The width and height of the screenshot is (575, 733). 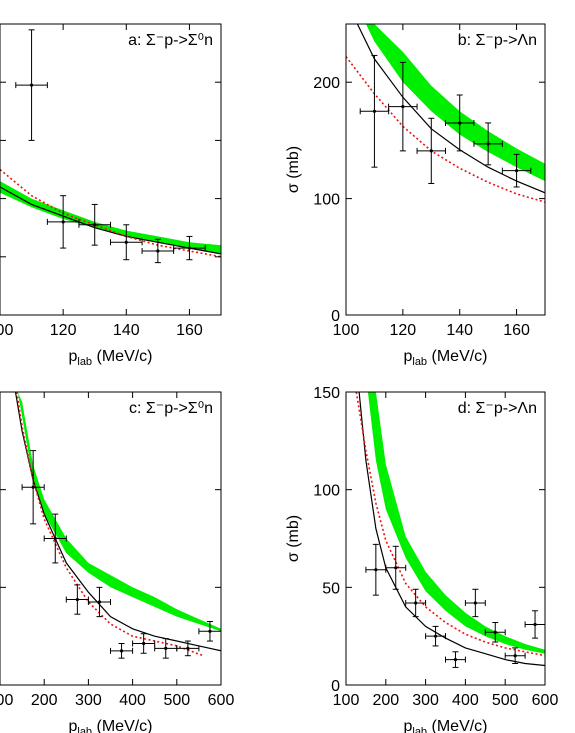 I want to click on solid-curve-b, so click(x=450, y=109).